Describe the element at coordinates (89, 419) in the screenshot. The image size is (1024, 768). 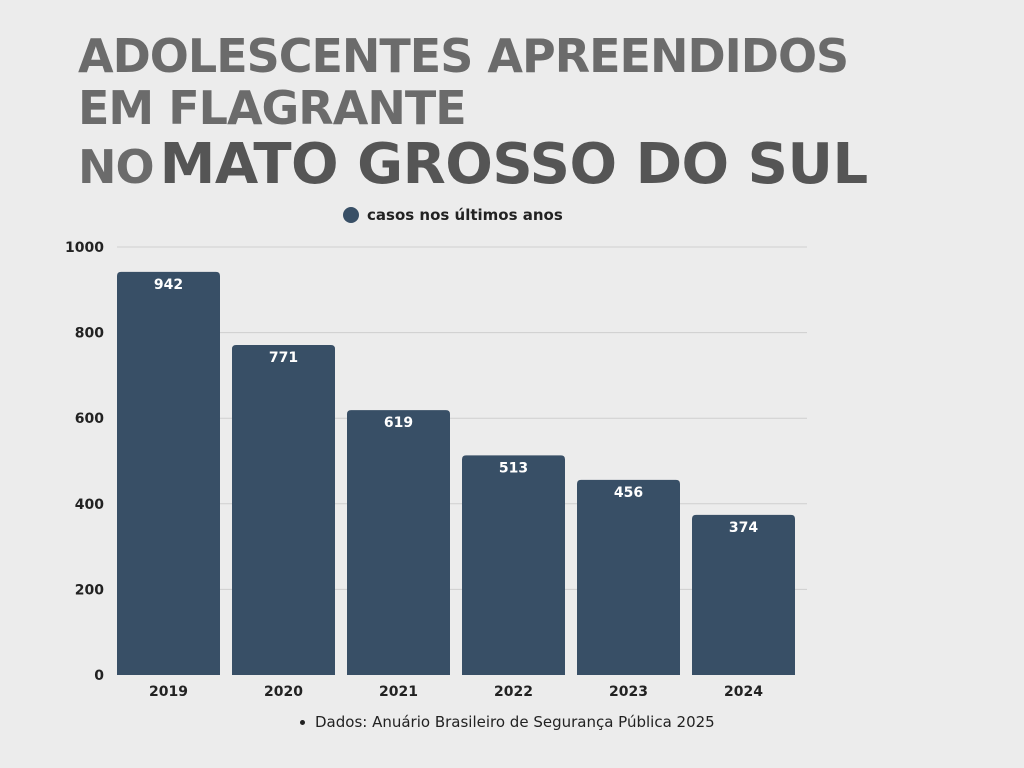
I see `y-tick-label: 600` at that location.